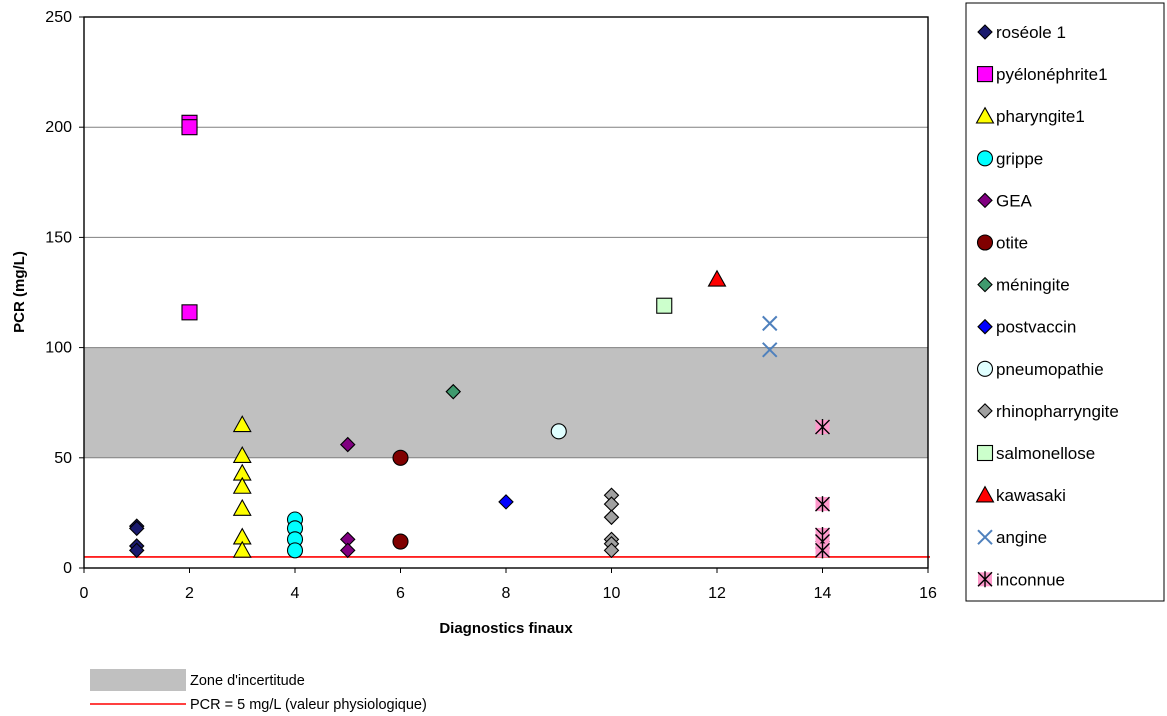  Describe the element at coordinates (1057, 411) in the screenshot. I see `legend-label: rhinopharryngite` at that location.